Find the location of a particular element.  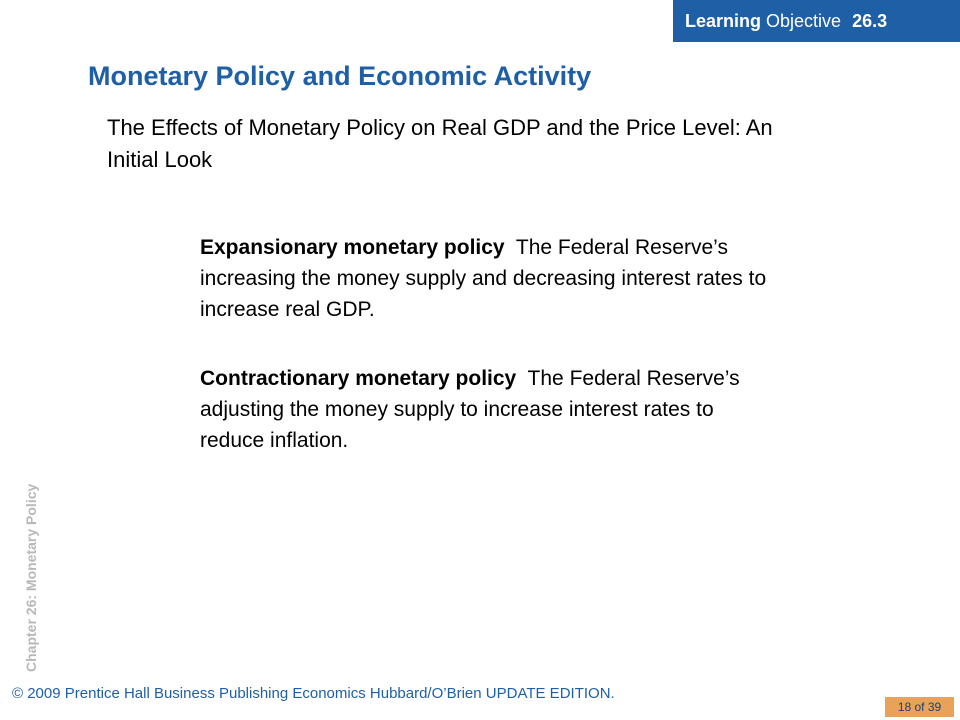

page-indicator: 18 of 39 is located at coordinates (919, 707).